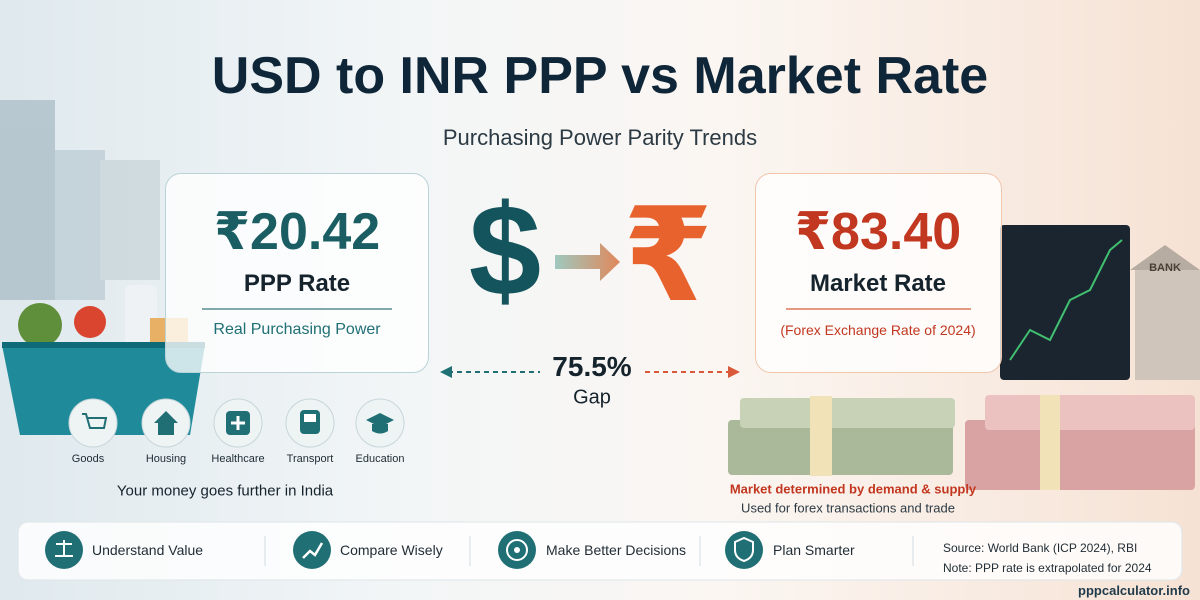 The width and height of the screenshot is (1200, 600). I want to click on subtitle: Purchasing Power Parity Trends, so click(600, 137).